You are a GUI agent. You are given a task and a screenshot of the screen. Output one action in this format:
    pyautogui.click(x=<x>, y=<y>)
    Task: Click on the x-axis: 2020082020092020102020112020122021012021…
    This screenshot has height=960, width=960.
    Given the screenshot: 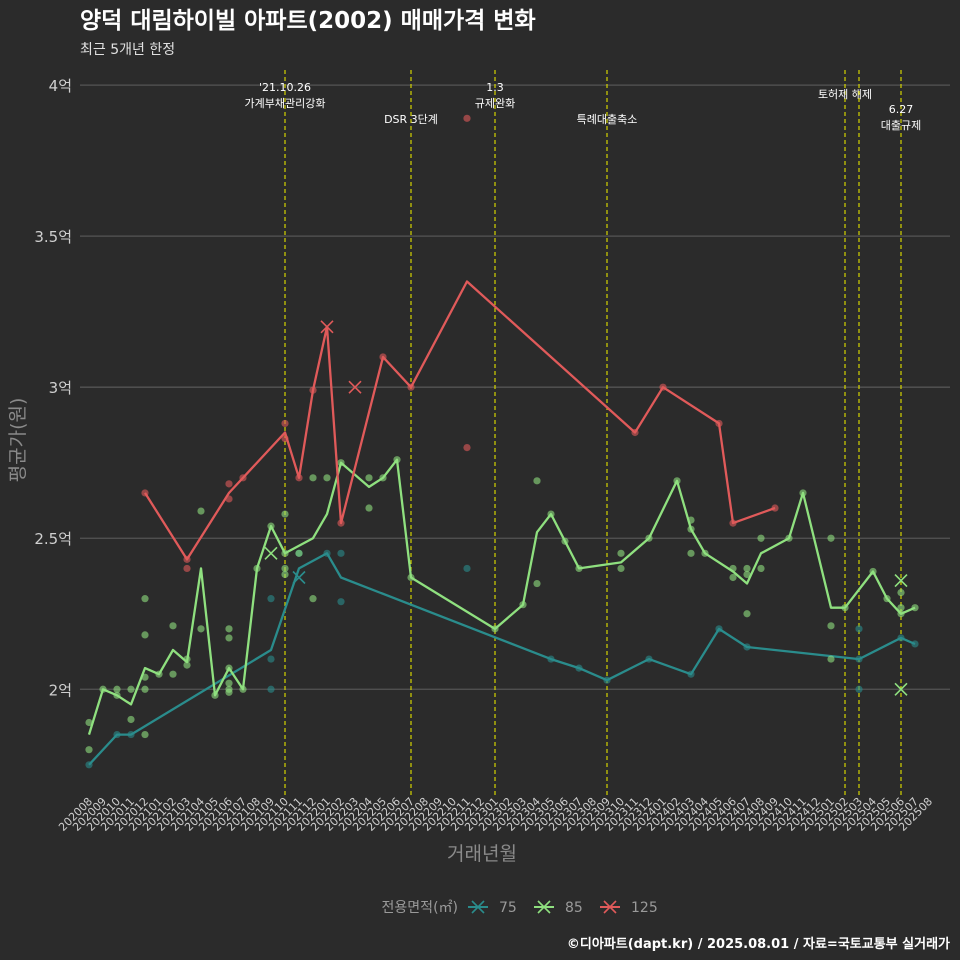 What is the action you would take?
    pyautogui.click(x=495, y=814)
    